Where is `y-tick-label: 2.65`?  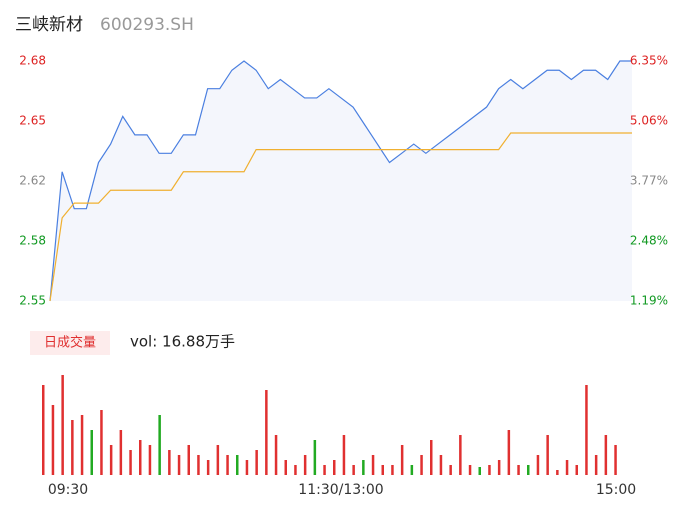 y-tick-label: 2.65 is located at coordinates (32, 121).